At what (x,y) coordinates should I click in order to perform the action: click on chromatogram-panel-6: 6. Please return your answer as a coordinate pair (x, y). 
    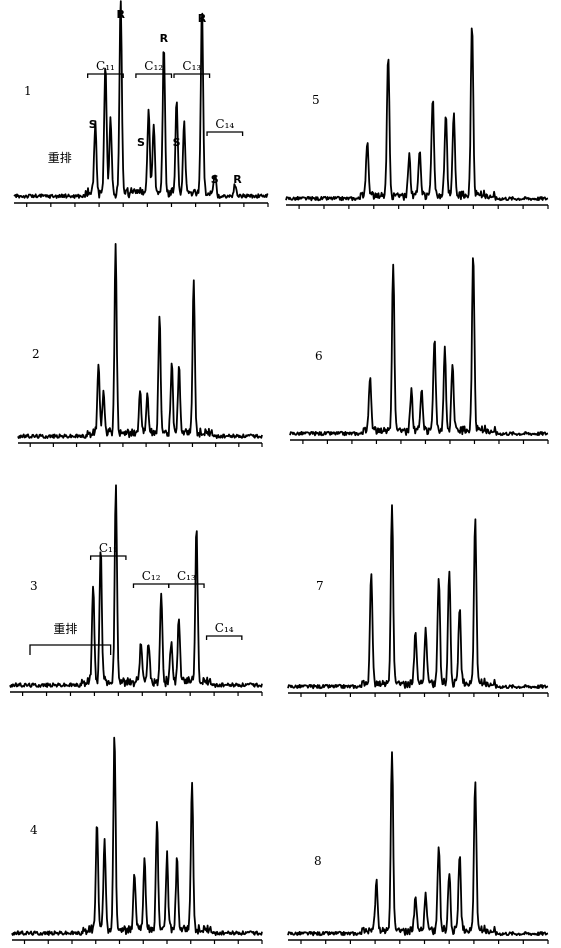
    Looking at the image, I should click on (419, 350).